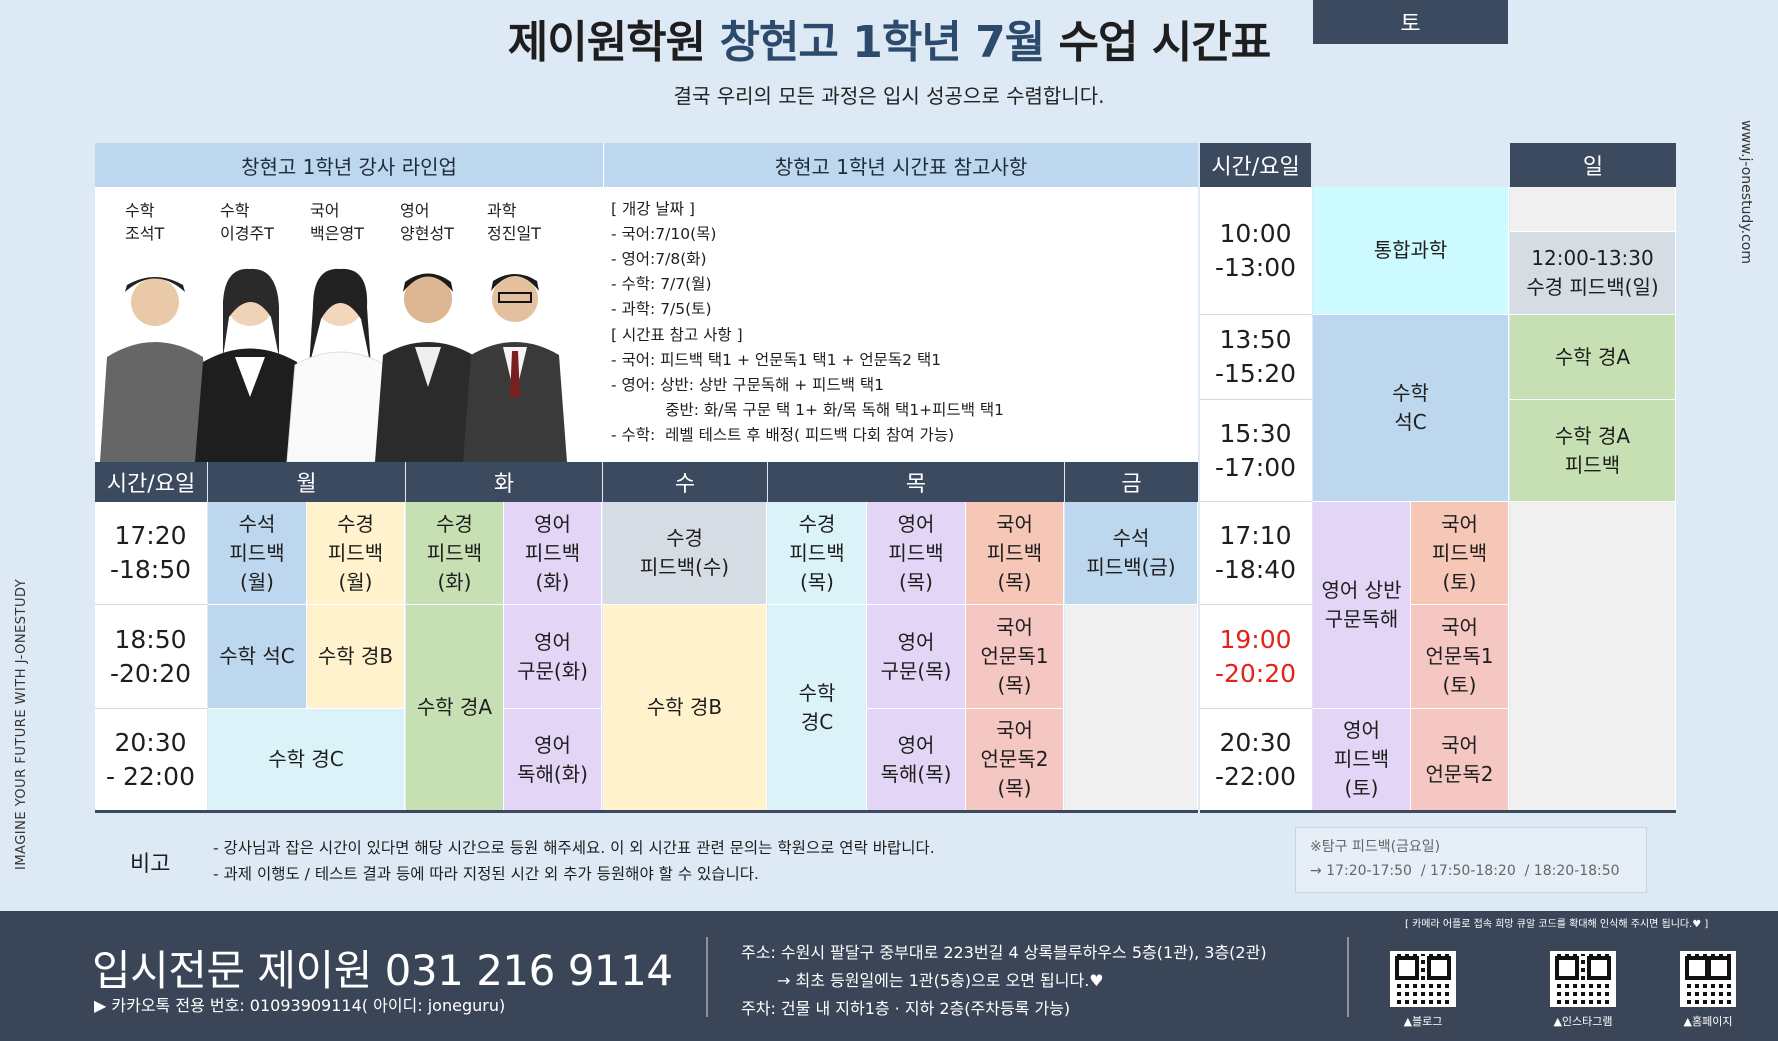  Describe the element at coordinates (677, 334) in the screenshot. I see `ref-line: [ 시간표 참고 사항 ]` at that location.